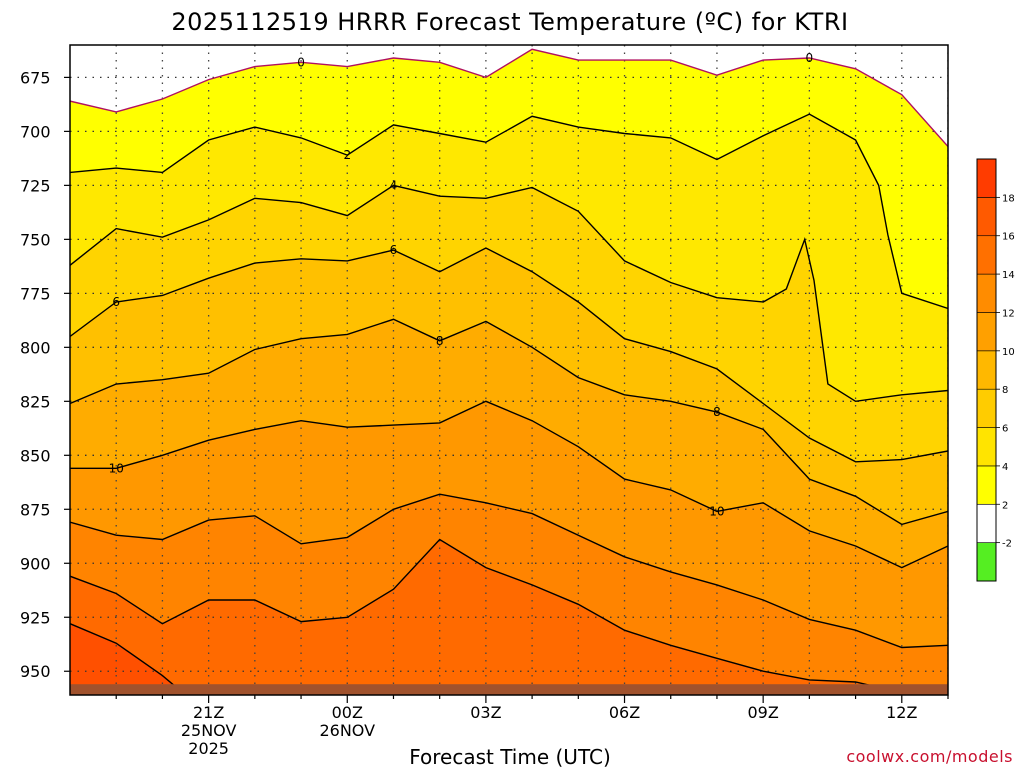 The height and width of the screenshot is (768, 1024). I want to click on colorbar-label: 6, so click(1005, 429).